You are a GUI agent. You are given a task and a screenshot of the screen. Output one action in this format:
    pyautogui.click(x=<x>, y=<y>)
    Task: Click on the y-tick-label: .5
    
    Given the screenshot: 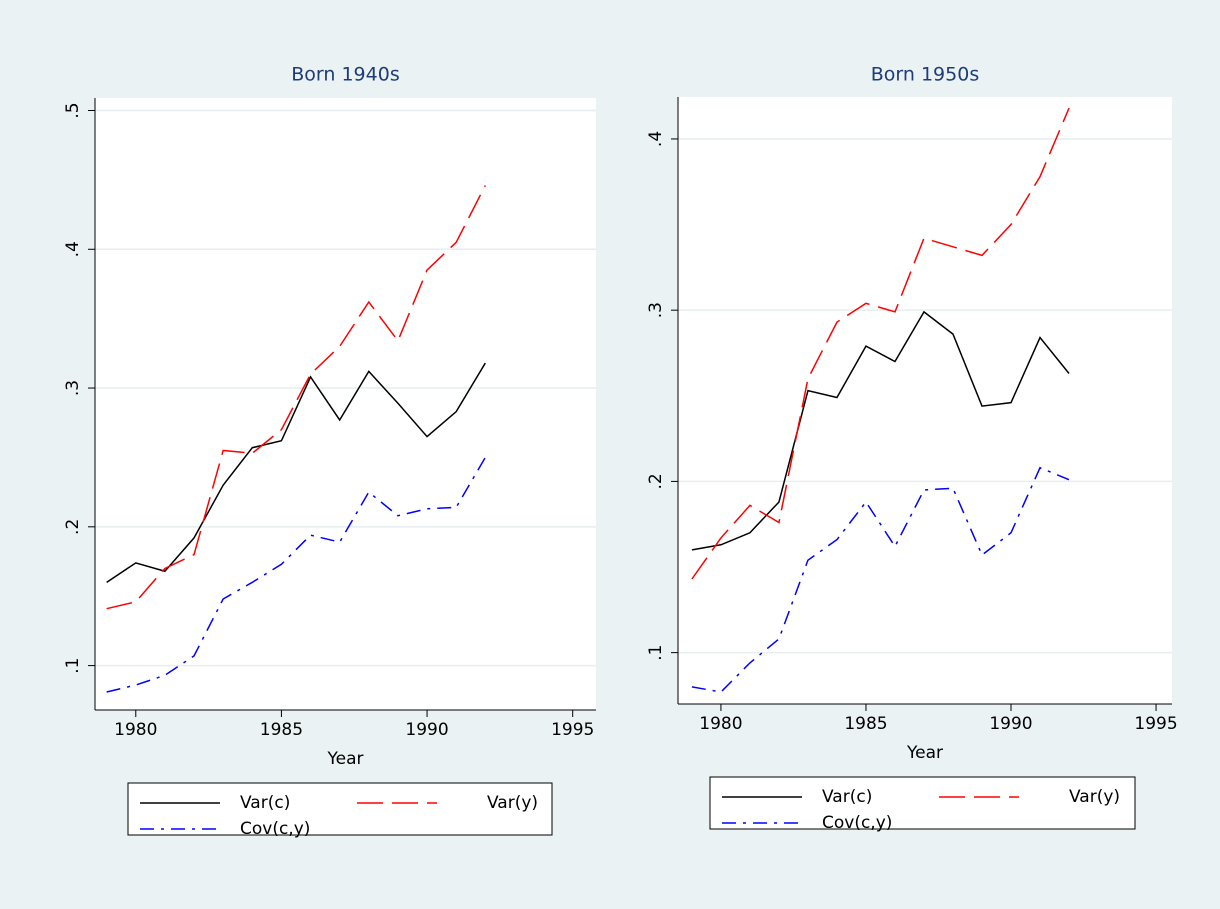 What is the action you would take?
    pyautogui.click(x=73, y=110)
    